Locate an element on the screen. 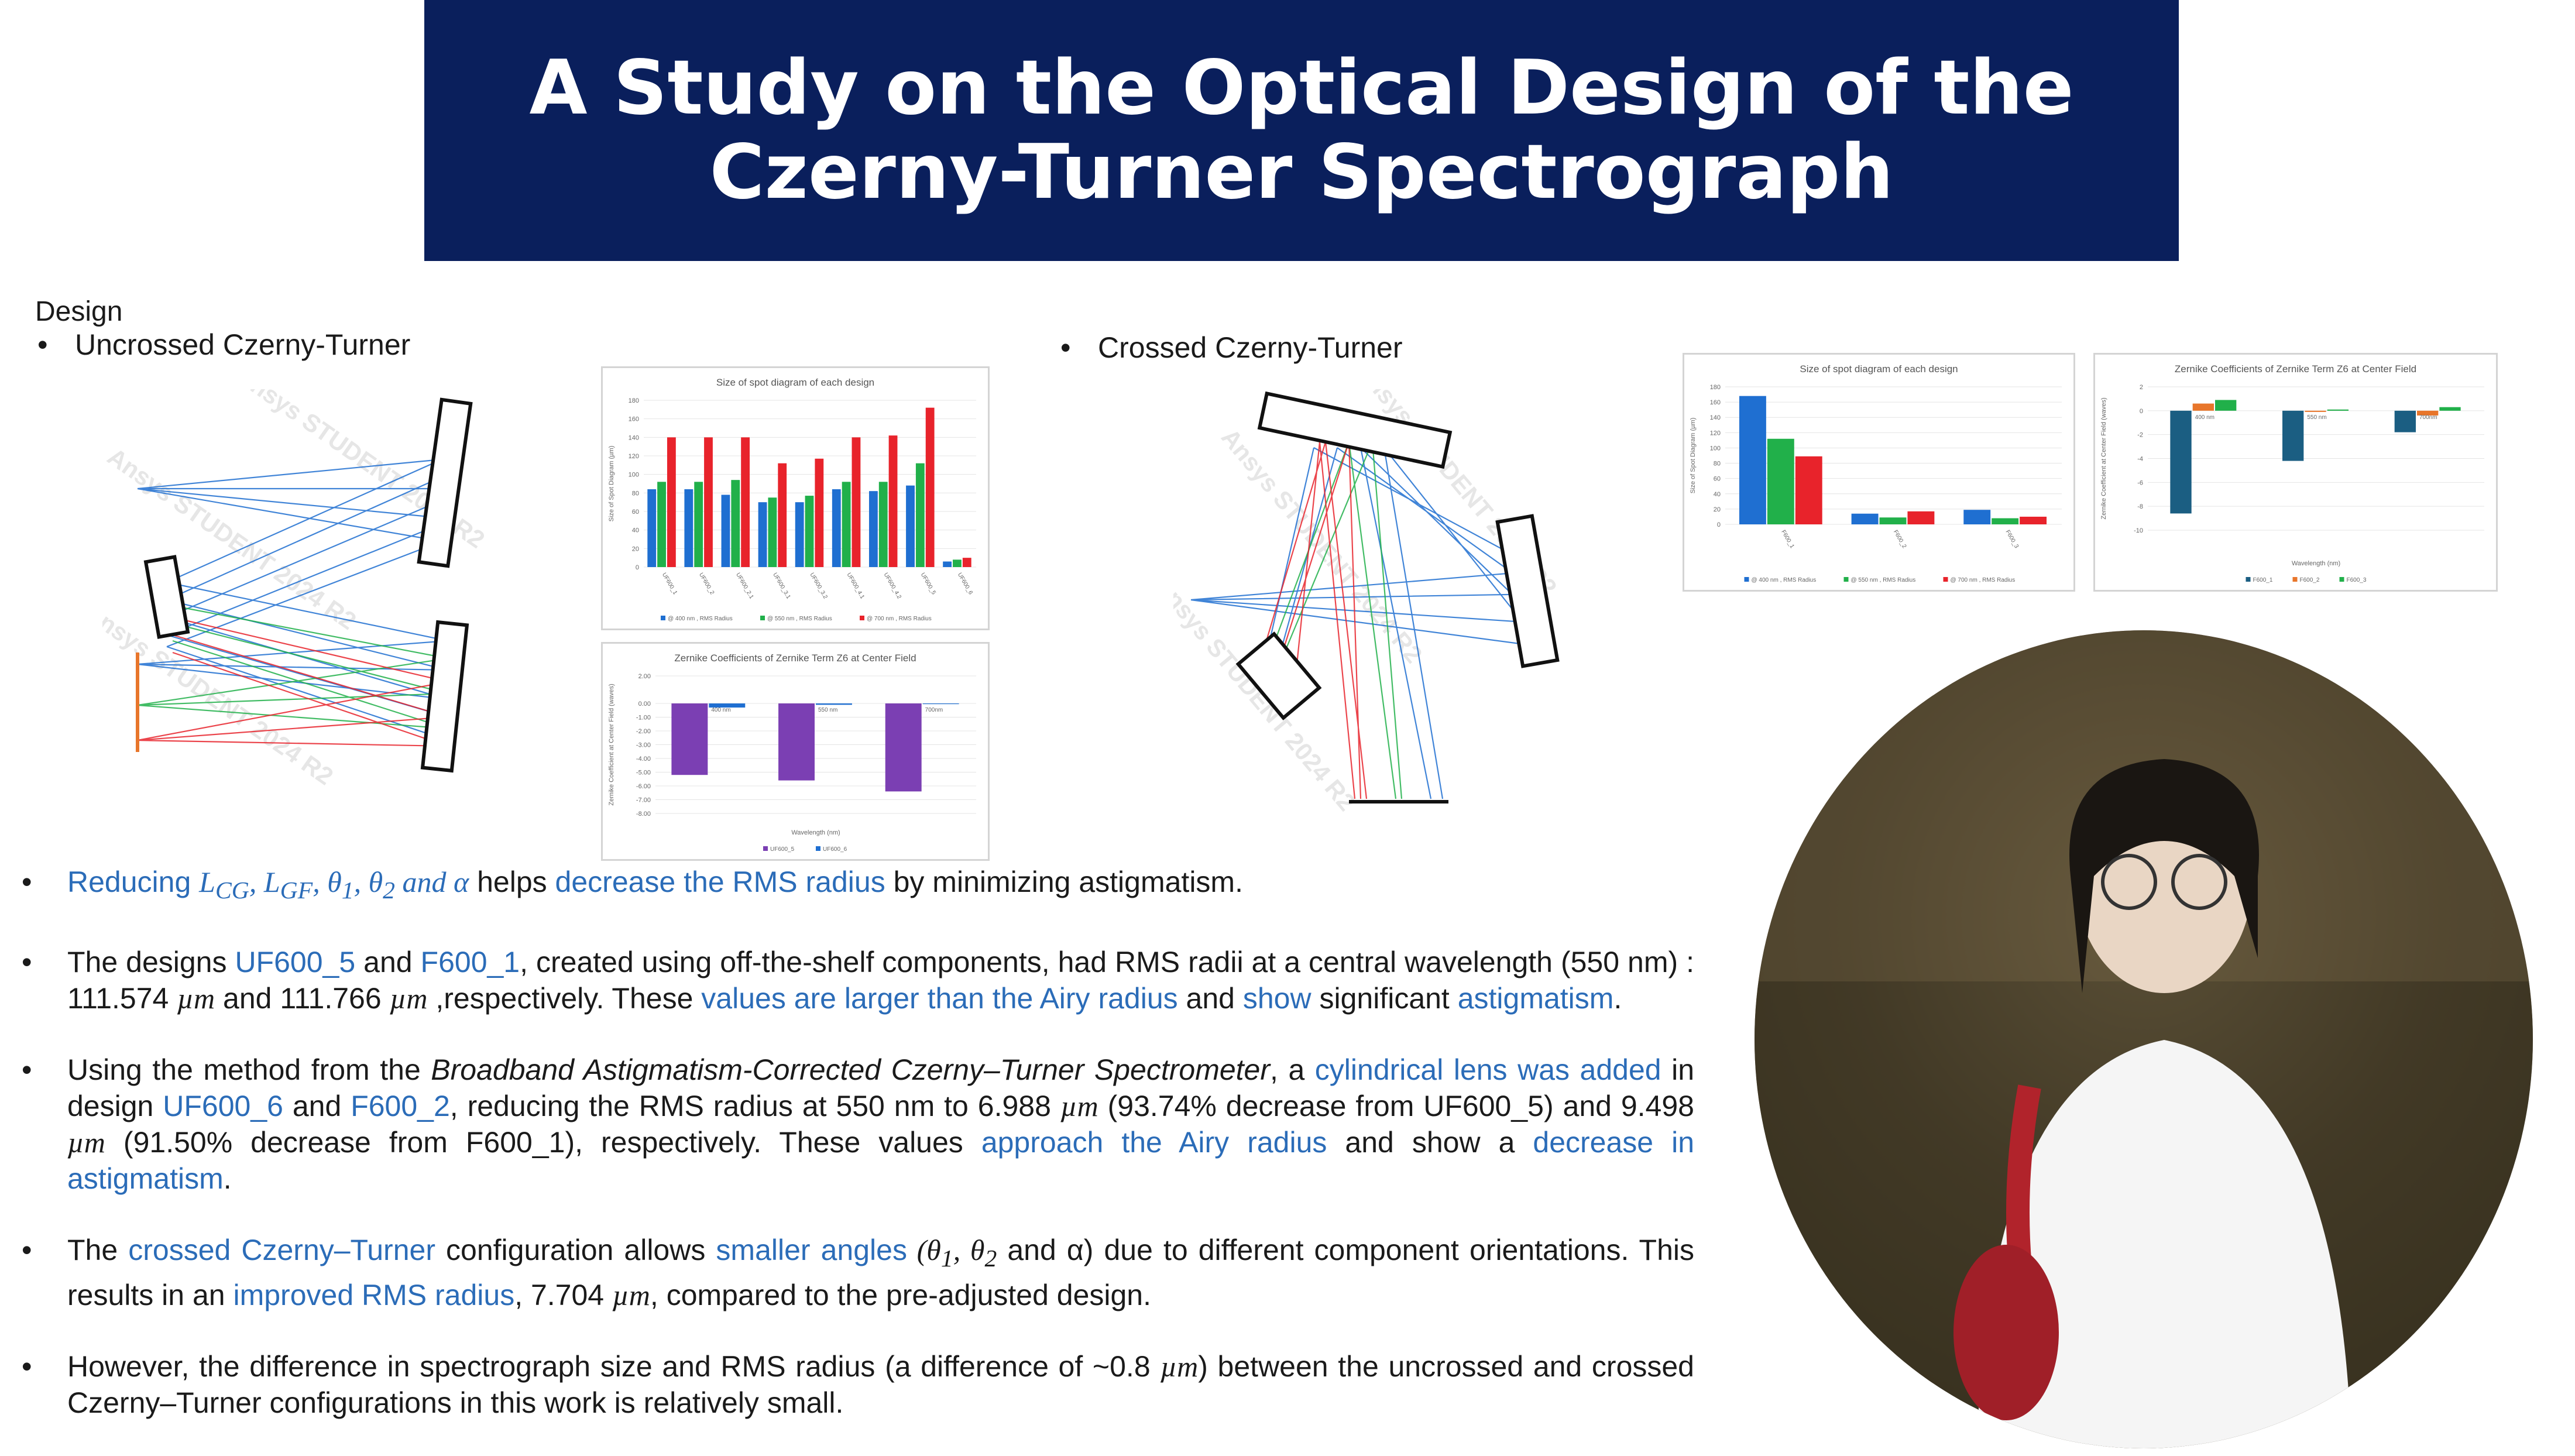  y-tick-label: 2.00 is located at coordinates (644, 677).